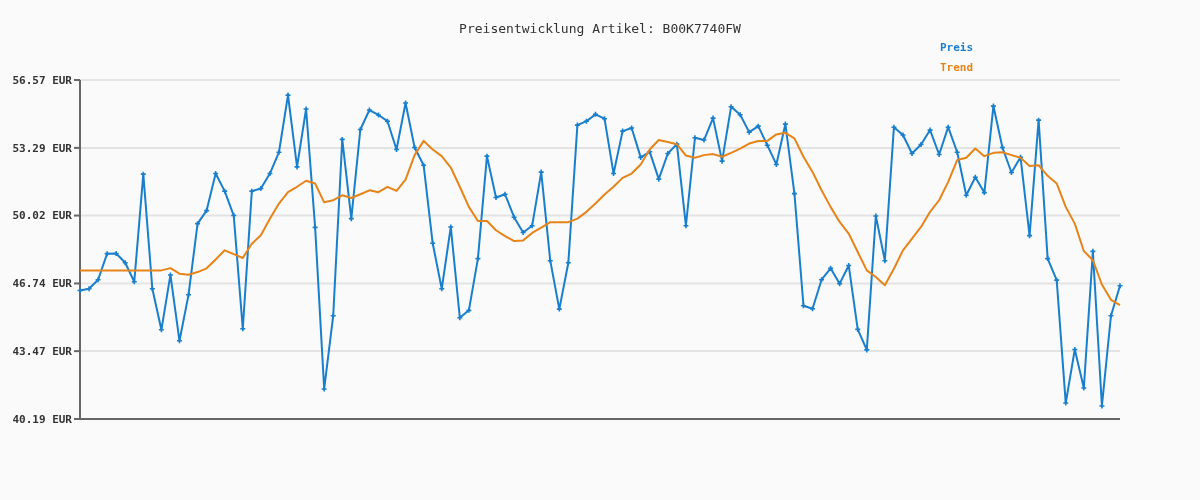 The image size is (1200, 500). I want to click on y-tick-label: 43.47 EUR, so click(42, 351).